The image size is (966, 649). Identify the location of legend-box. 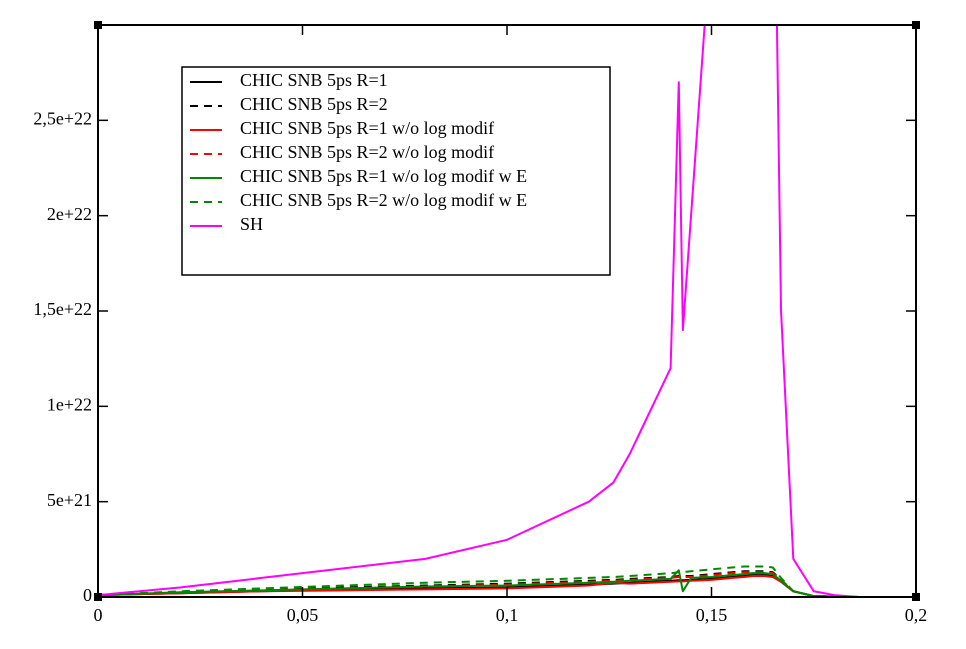
(396, 171).